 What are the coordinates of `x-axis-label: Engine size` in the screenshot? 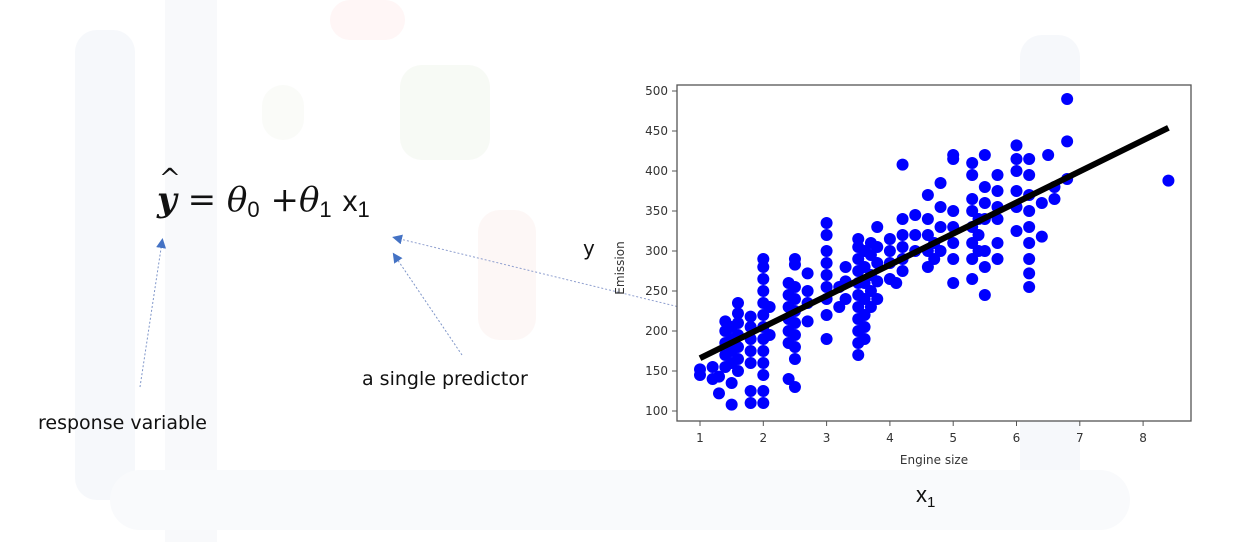 It's located at (934, 460).